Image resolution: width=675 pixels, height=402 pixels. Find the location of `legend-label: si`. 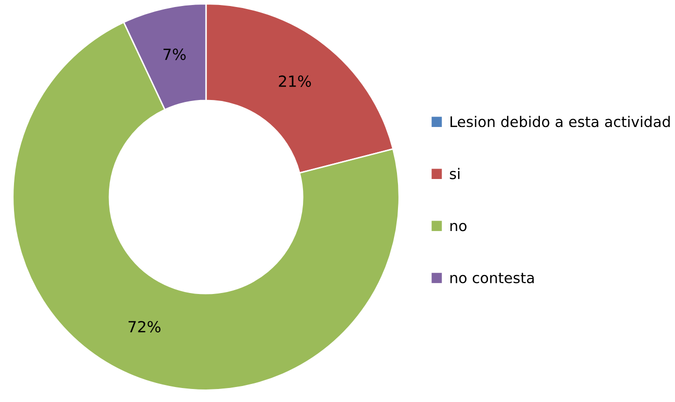

legend-label: si is located at coordinates (455, 174).